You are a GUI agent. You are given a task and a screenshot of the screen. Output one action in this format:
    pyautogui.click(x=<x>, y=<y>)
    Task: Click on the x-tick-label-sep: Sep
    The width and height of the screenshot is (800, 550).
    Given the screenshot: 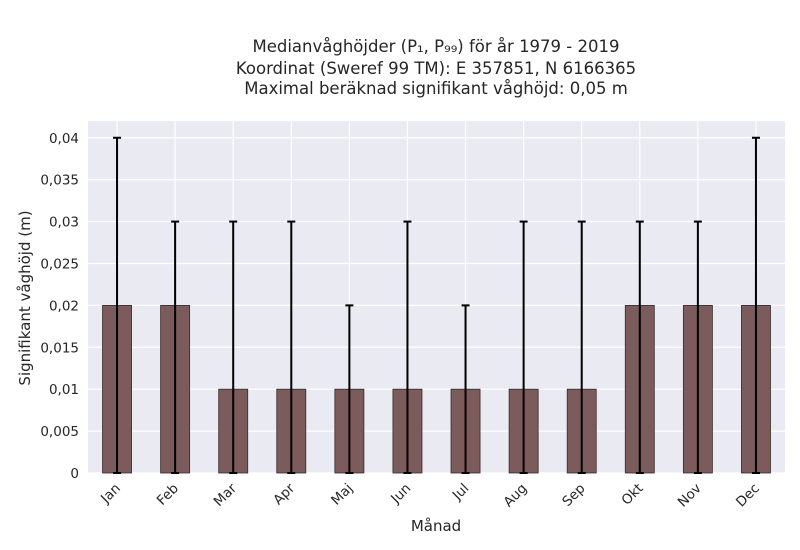 What is the action you would take?
    pyautogui.click(x=573, y=495)
    